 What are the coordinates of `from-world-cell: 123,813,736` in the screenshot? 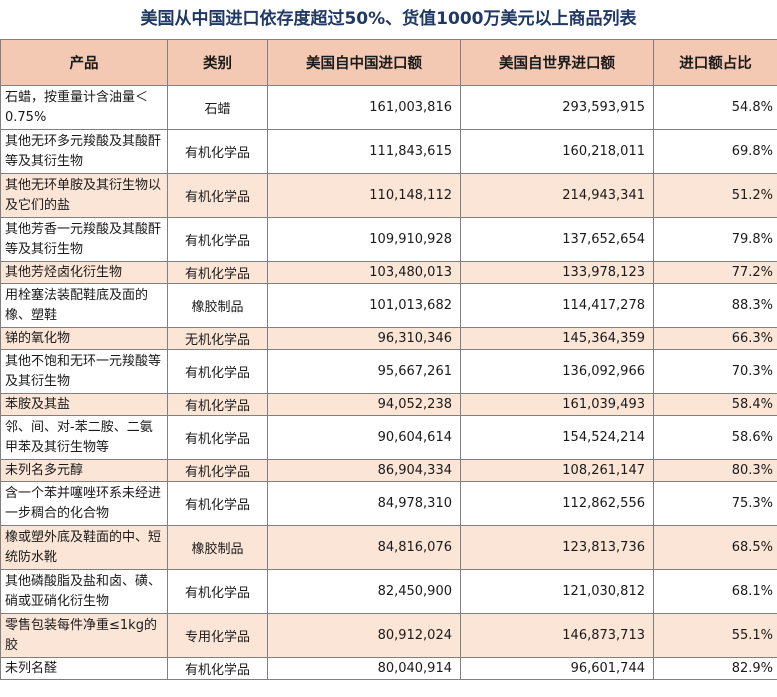 It's located at (557, 547).